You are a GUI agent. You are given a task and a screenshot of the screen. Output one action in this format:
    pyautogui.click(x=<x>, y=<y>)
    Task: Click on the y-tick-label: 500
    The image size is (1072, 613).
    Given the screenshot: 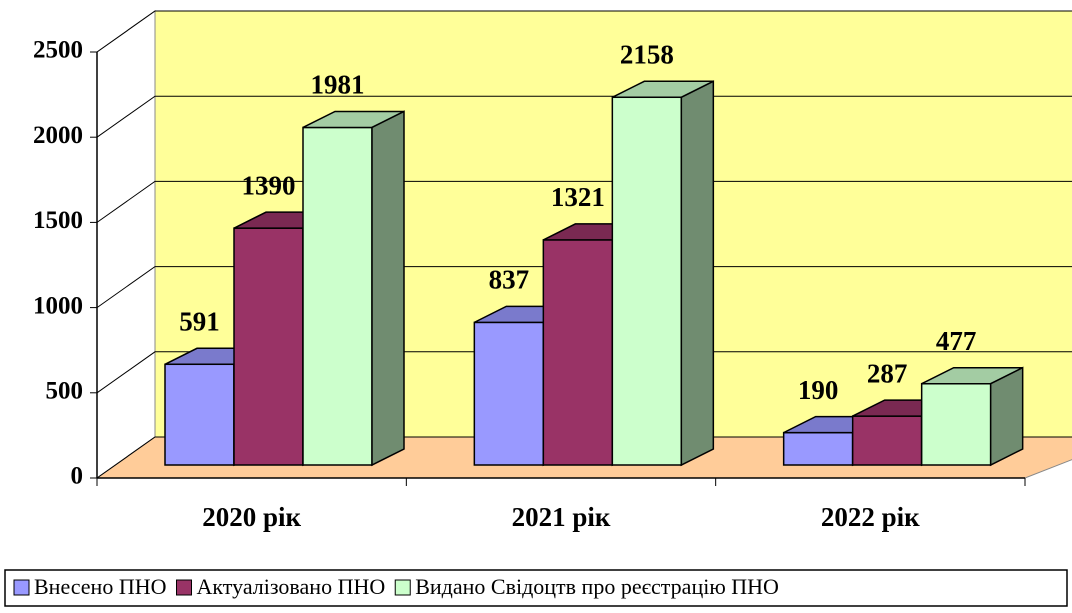 What is the action you would take?
    pyautogui.click(x=65, y=391)
    